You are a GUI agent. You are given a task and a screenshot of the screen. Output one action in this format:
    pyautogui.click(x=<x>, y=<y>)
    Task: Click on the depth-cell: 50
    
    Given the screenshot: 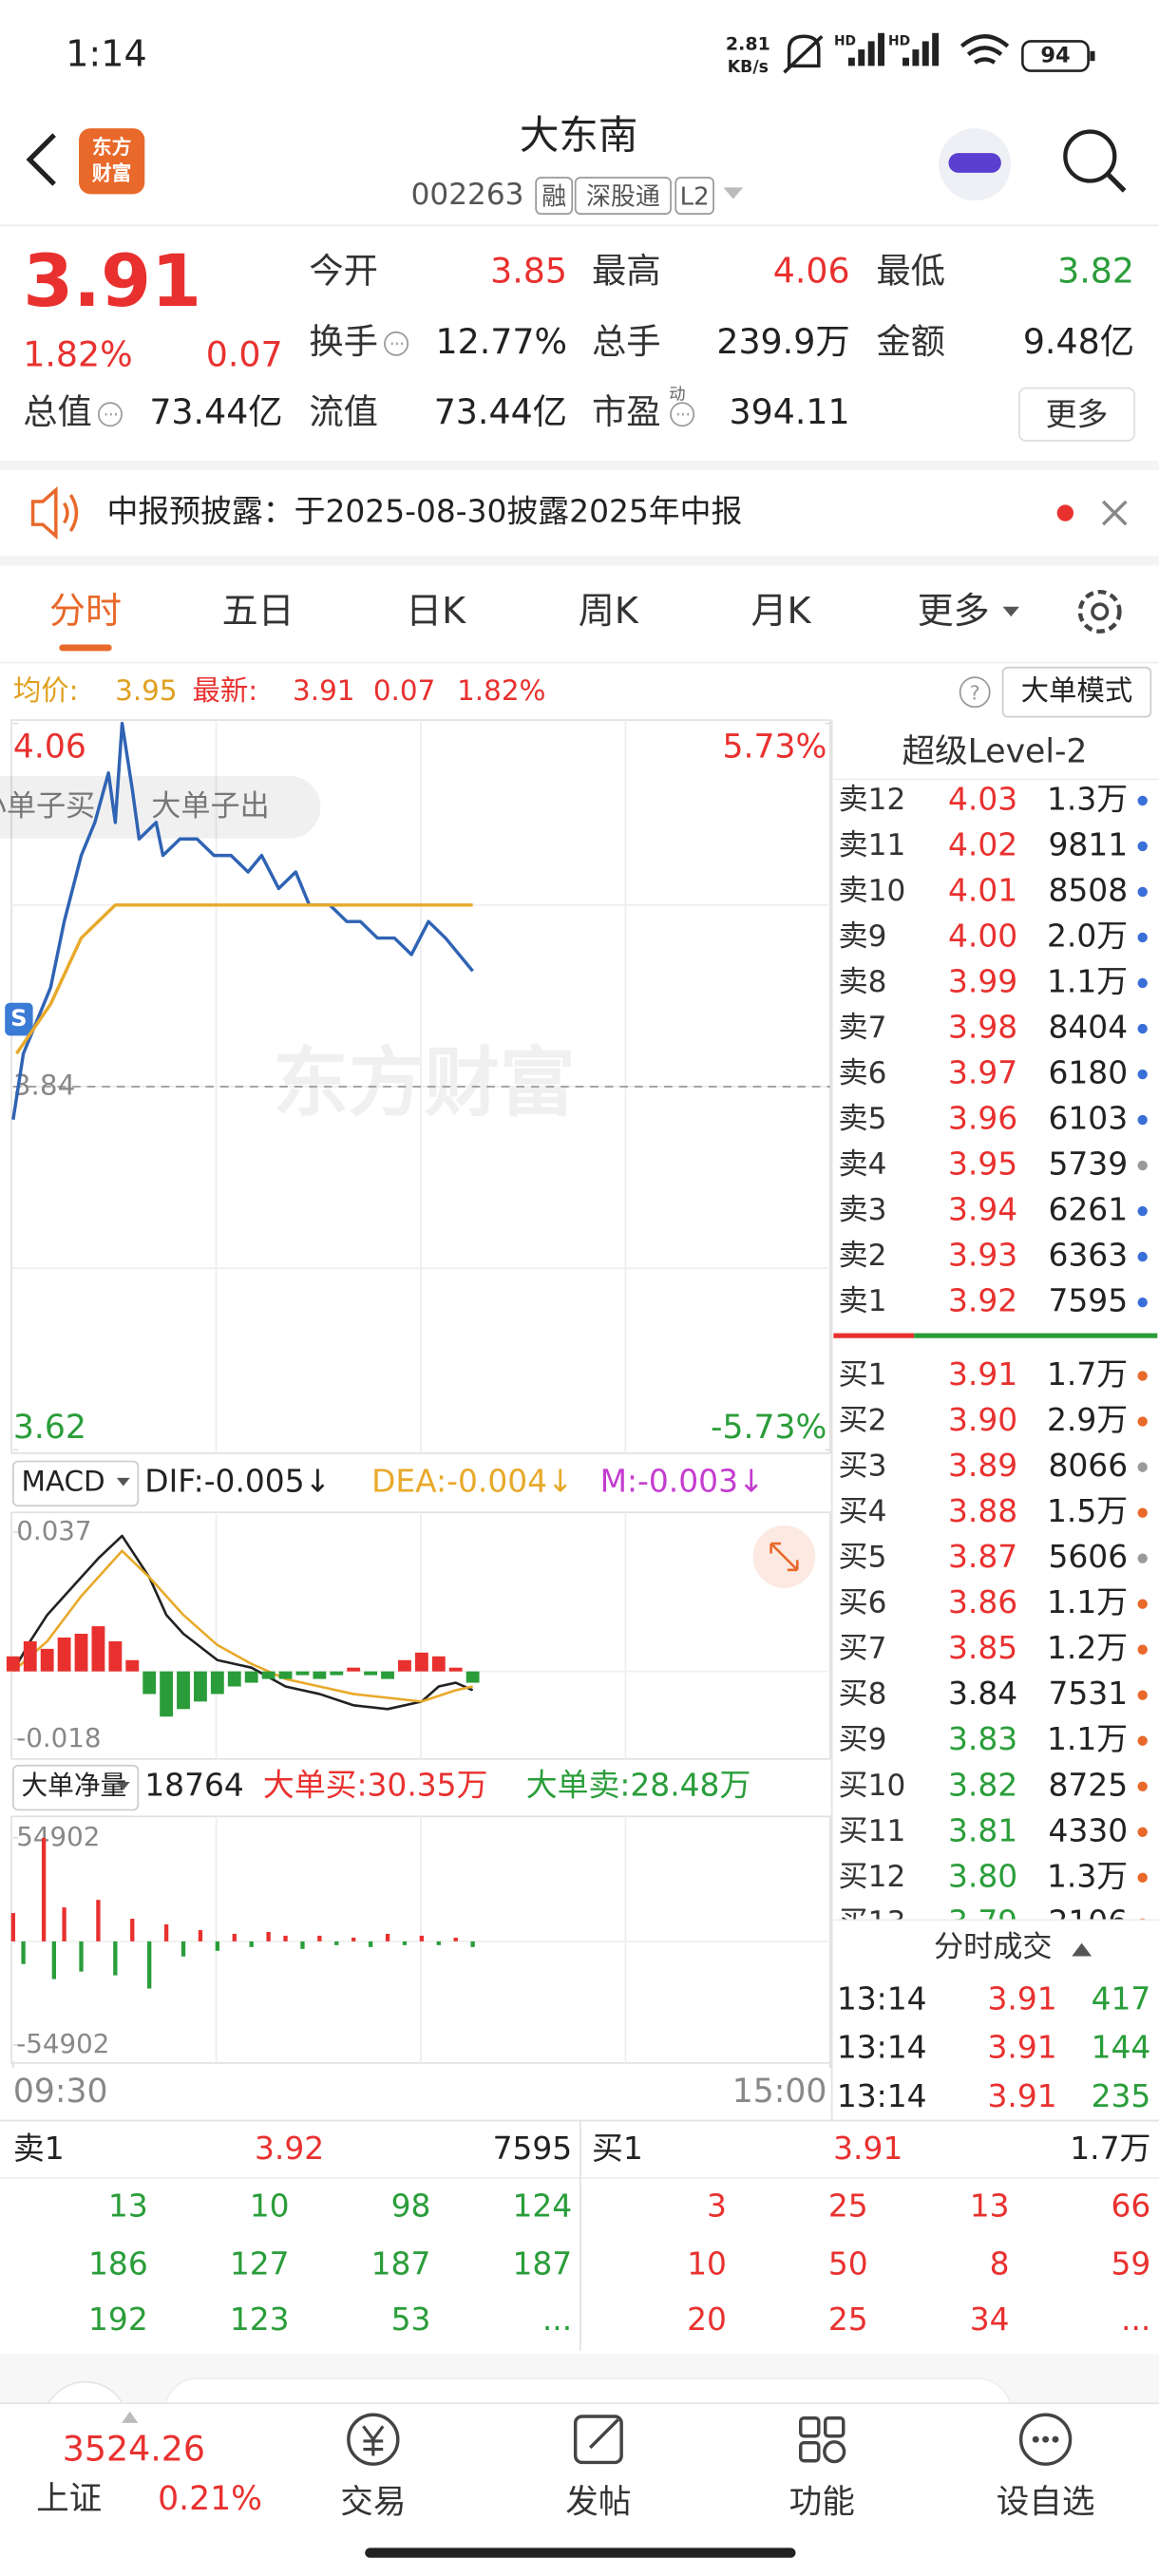 What is the action you would take?
    pyautogui.click(x=848, y=2263)
    